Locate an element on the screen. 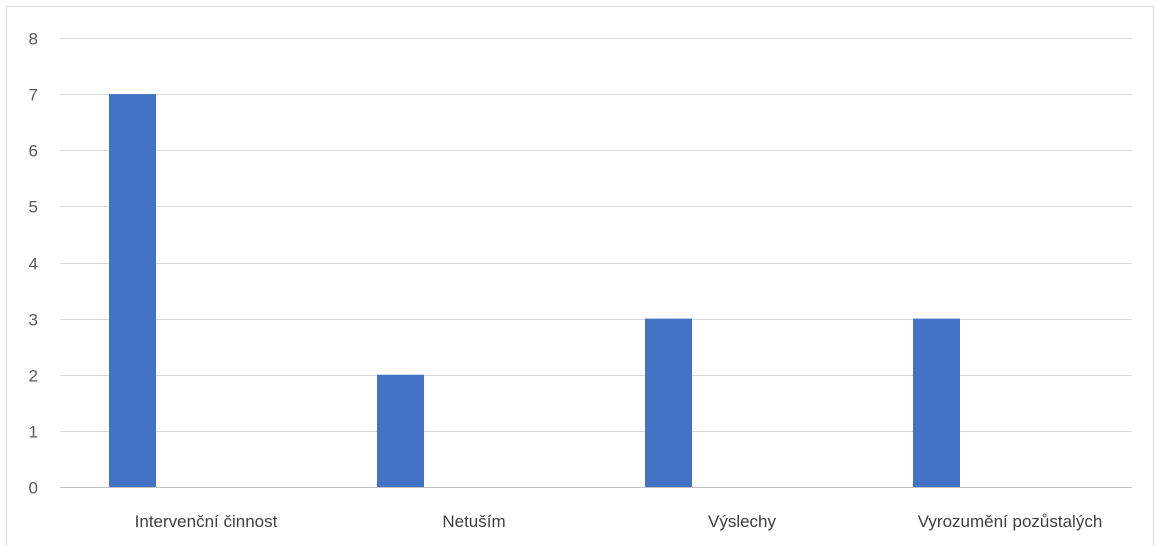 The width and height of the screenshot is (1157, 546). y-tick-label: 4 is located at coordinates (33, 264).